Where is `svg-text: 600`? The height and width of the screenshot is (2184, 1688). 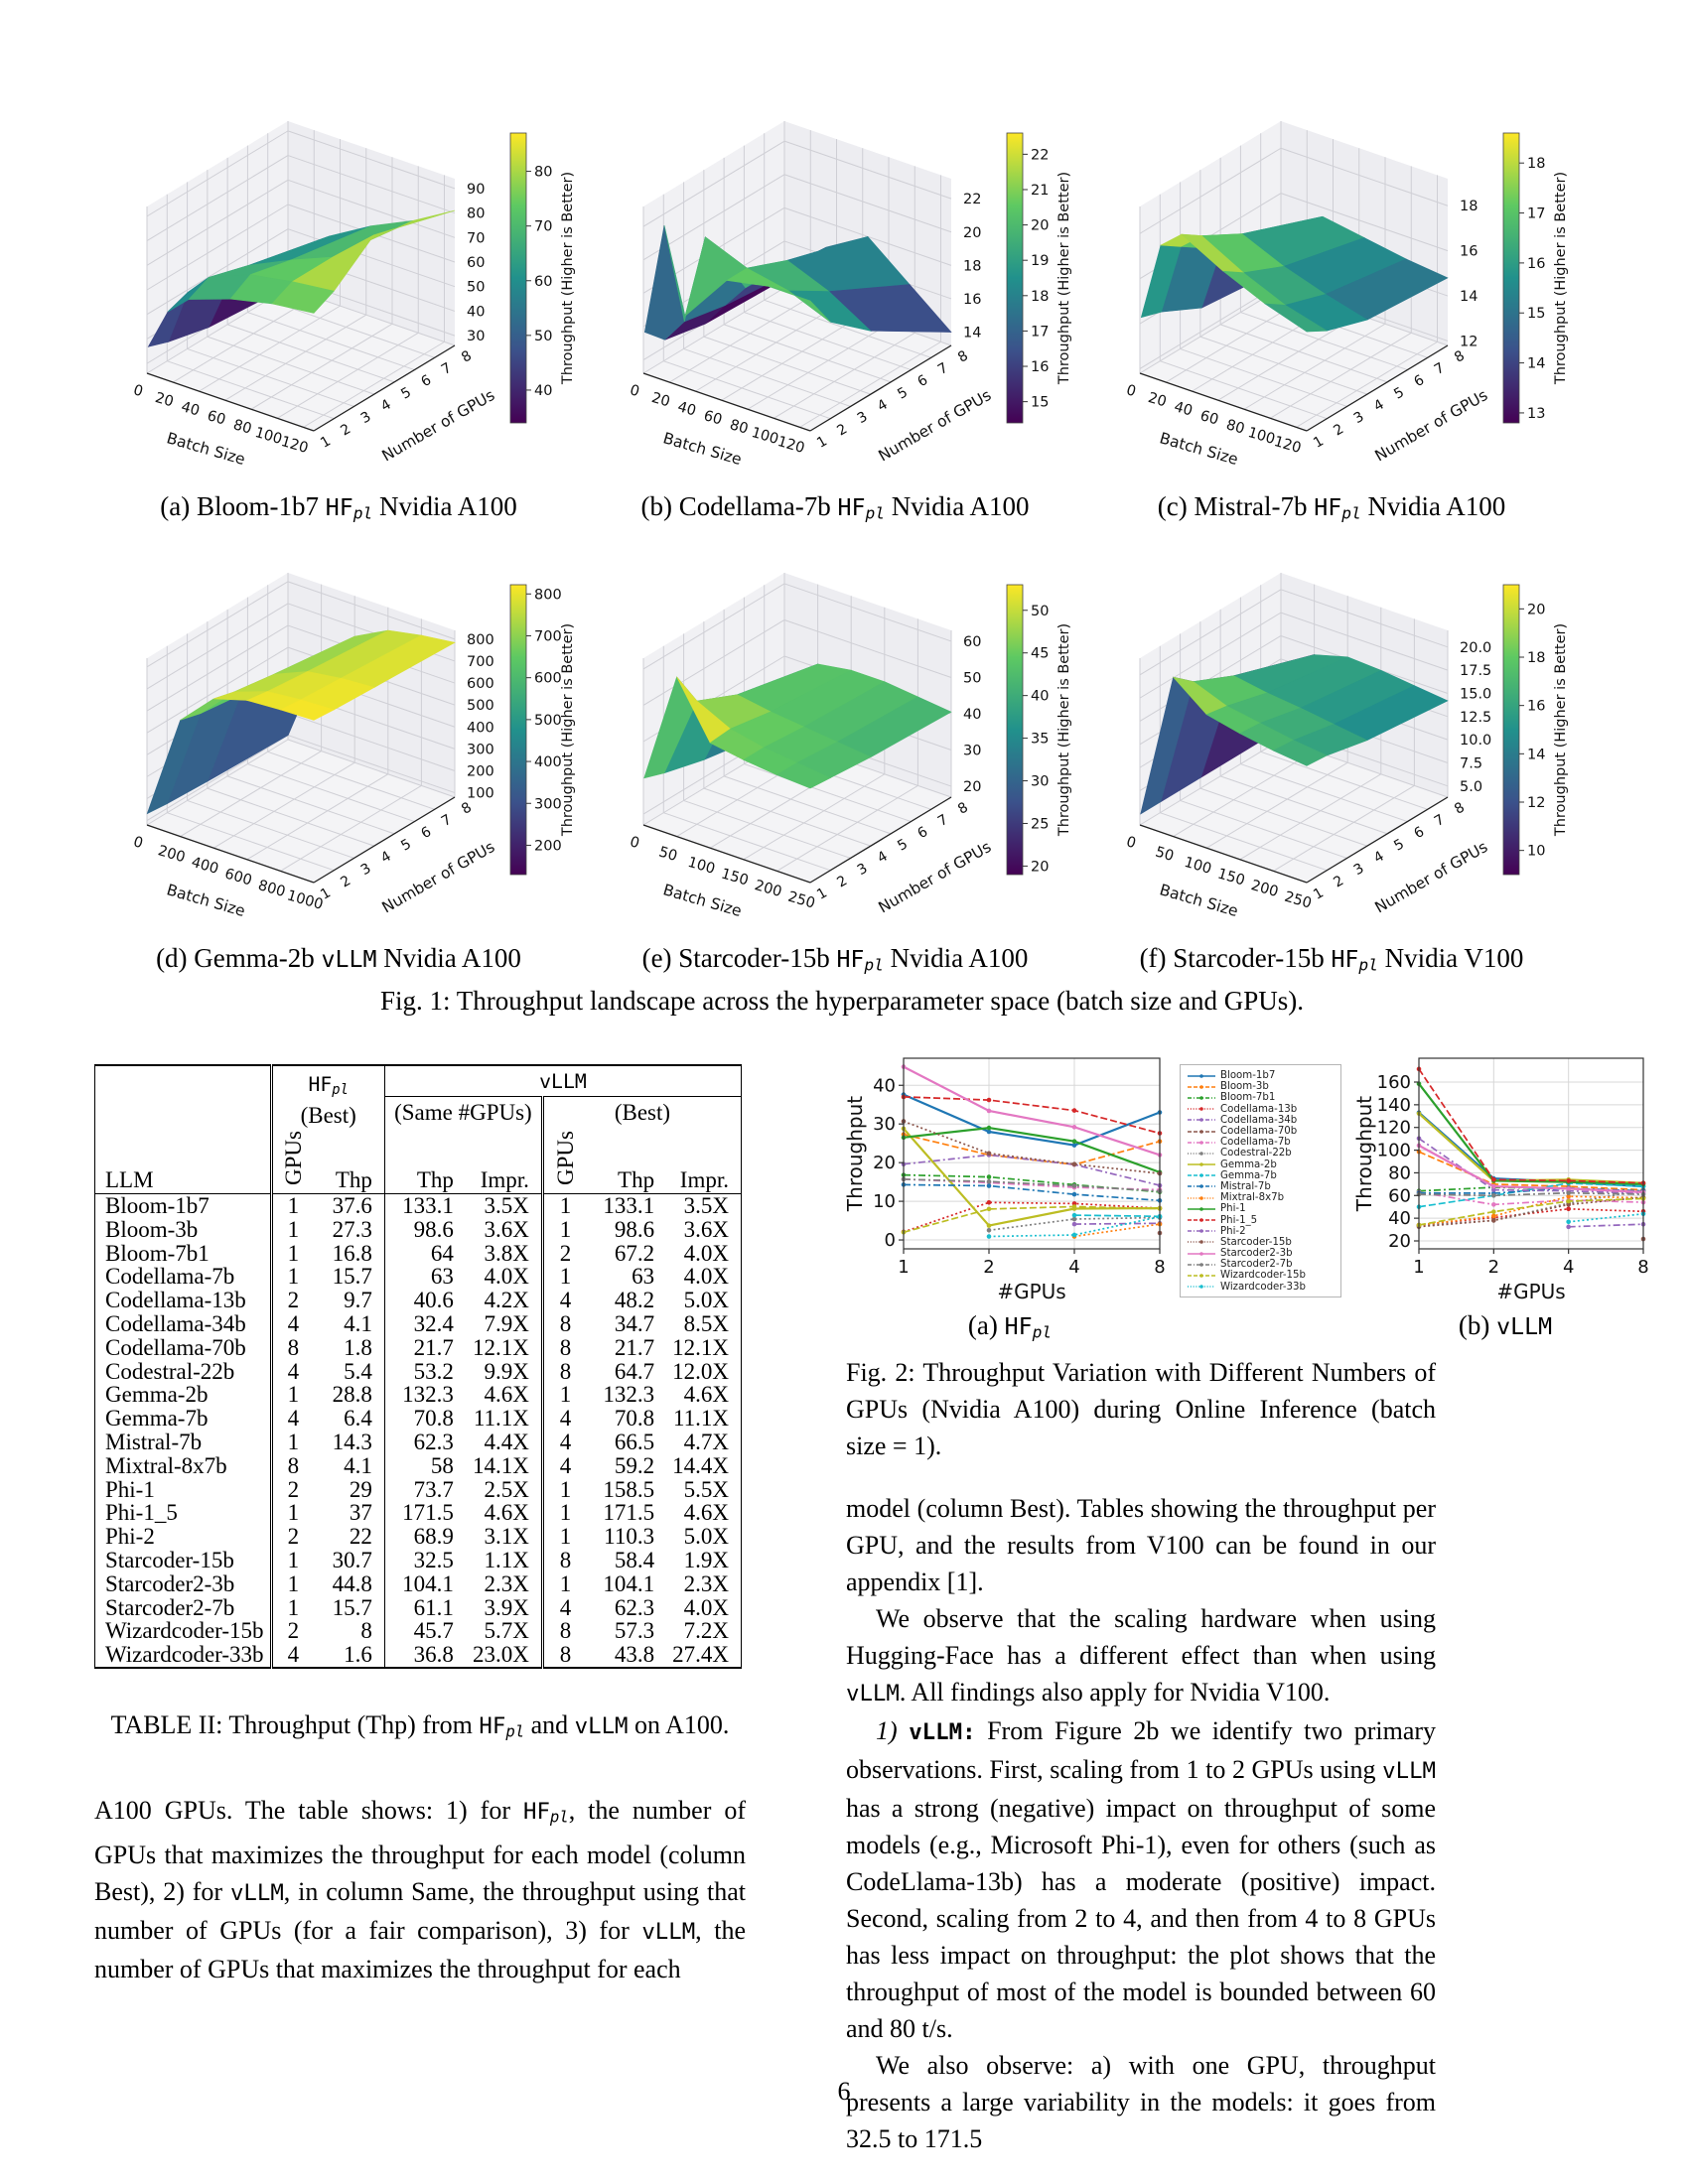
svg-text: 600 is located at coordinates (548, 678).